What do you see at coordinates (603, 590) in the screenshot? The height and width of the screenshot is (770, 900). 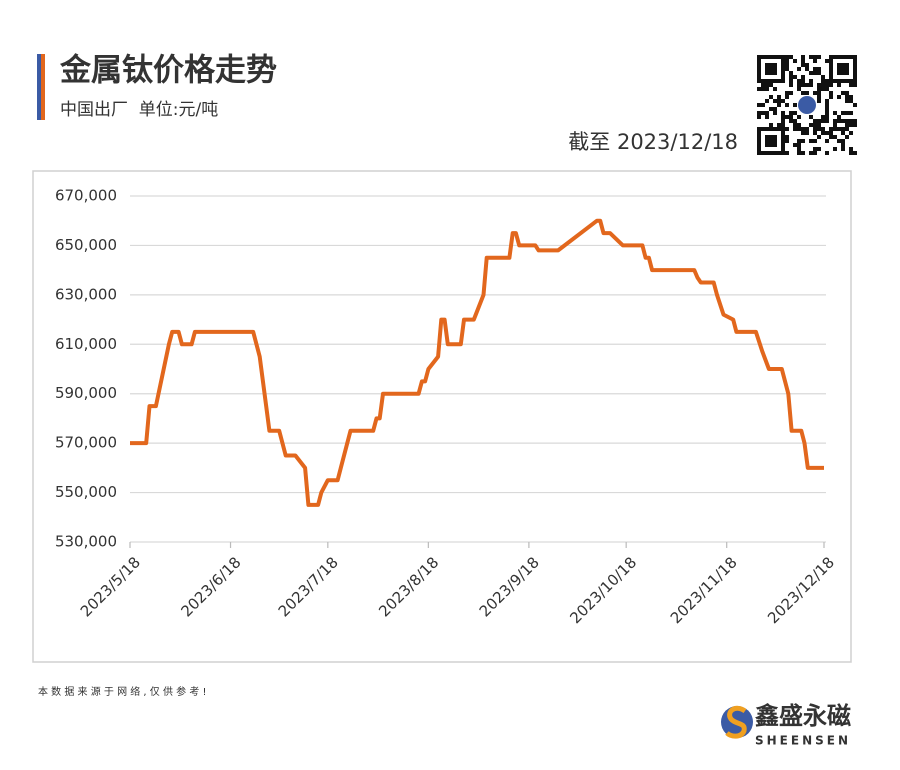 I see `x-tick-label: 2023/10/18` at bounding box center [603, 590].